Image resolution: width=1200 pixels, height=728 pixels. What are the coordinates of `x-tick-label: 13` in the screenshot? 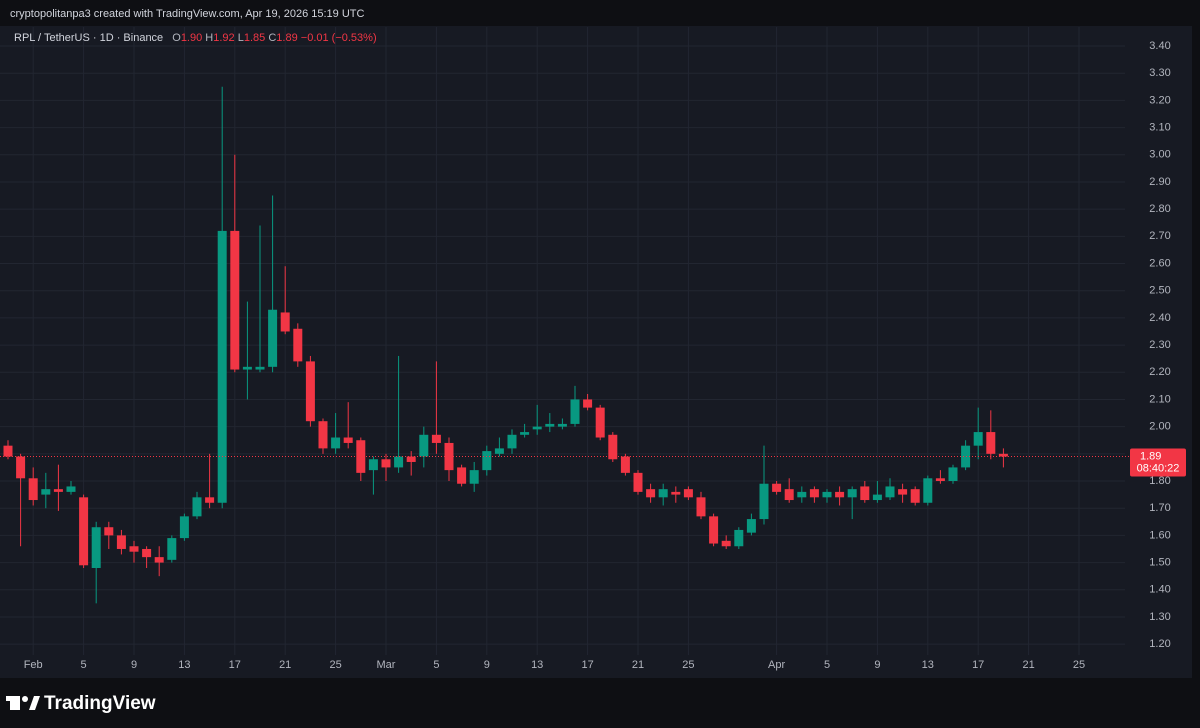 It's located at (928, 665).